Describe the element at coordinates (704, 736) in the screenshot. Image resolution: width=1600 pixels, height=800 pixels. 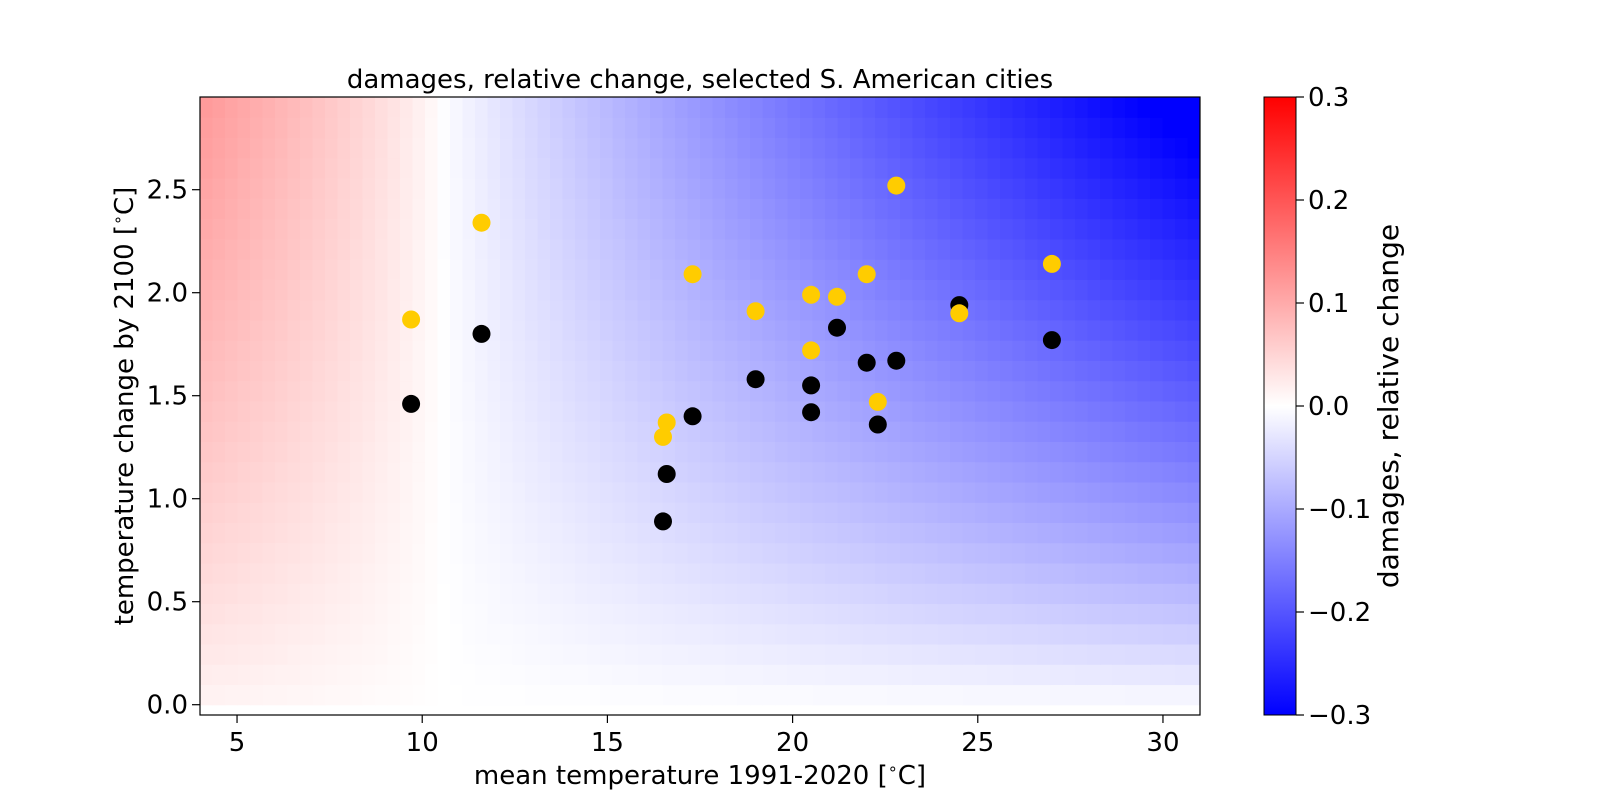
I see `x-axis-ticks: 5 10 15 20 25 30` at that location.